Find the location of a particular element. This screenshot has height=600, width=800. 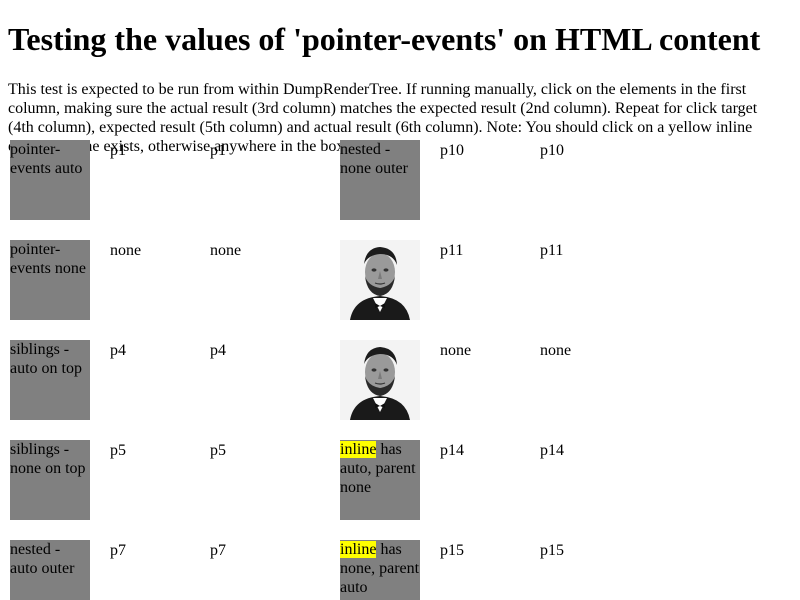

actual-result: p10 is located at coordinates (552, 150).